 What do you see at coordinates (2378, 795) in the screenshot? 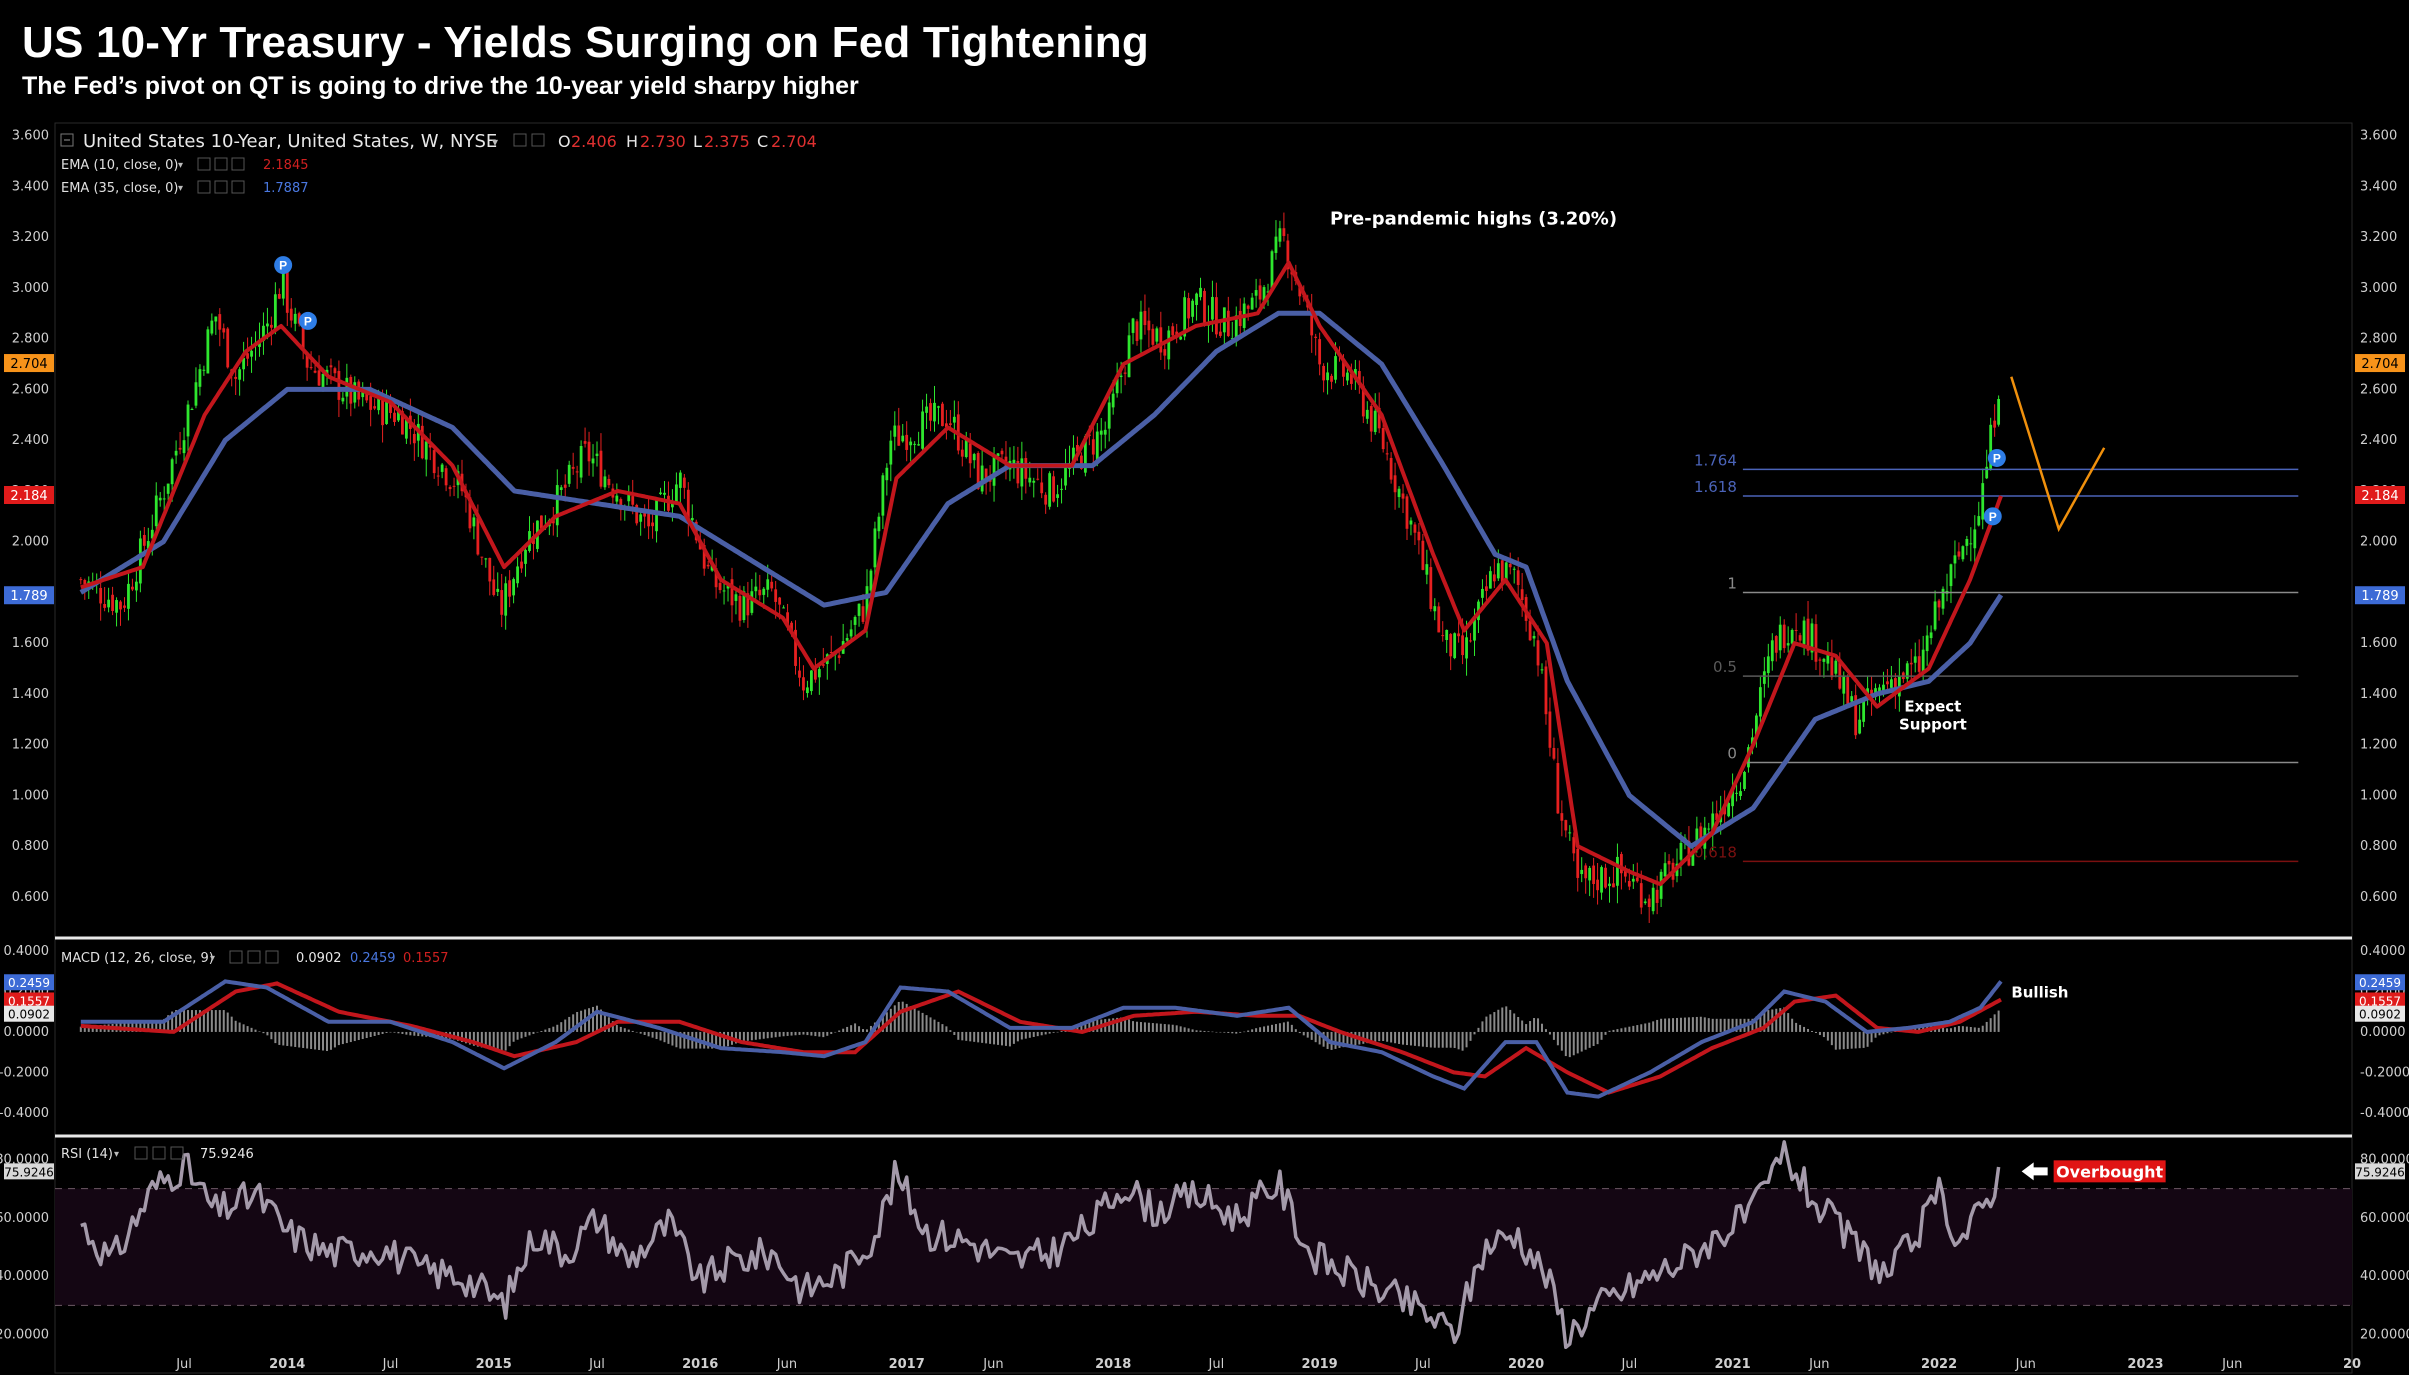
I see `y-tick-label-right: 1.000` at bounding box center [2378, 795].